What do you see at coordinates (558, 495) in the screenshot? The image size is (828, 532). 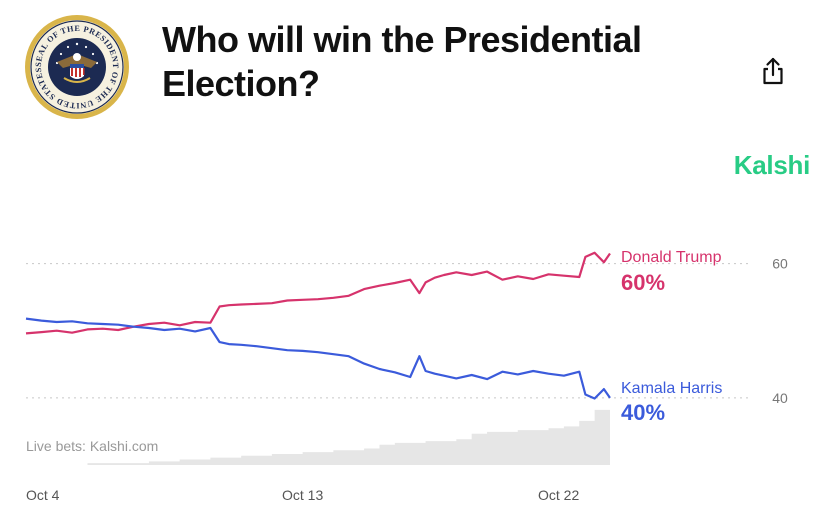 I see `x-tick-label: Oct 22` at bounding box center [558, 495].